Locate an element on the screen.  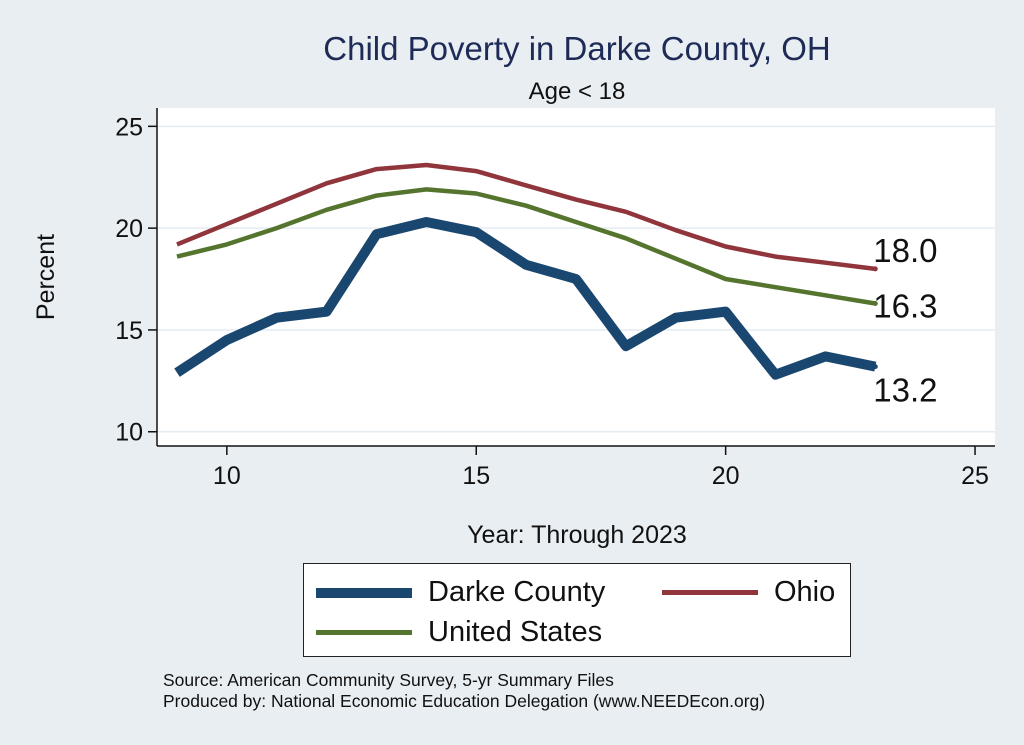
legend-swatch-darke-county is located at coordinates (364, 592).